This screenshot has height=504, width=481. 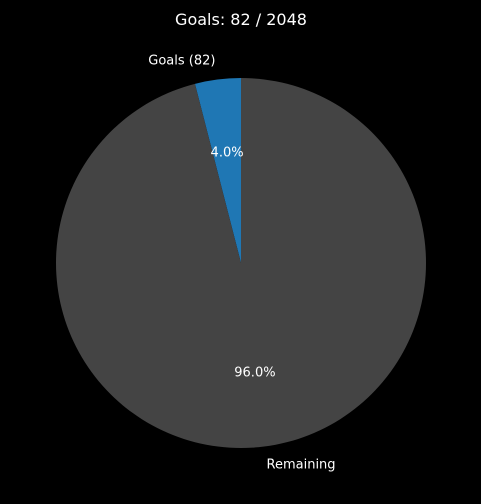 I want to click on chart-title: Goals: 82 / 2048, so click(x=241, y=19).